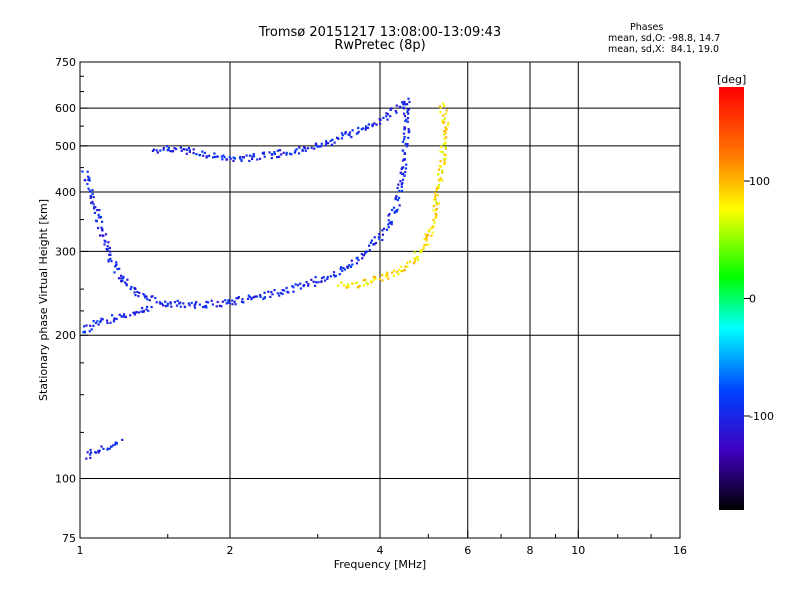 The image size is (800, 600). Describe the element at coordinates (664, 49) in the screenshot. I see `phases-x-stats: mean, sd,X: 84.1, 19.0` at that location.